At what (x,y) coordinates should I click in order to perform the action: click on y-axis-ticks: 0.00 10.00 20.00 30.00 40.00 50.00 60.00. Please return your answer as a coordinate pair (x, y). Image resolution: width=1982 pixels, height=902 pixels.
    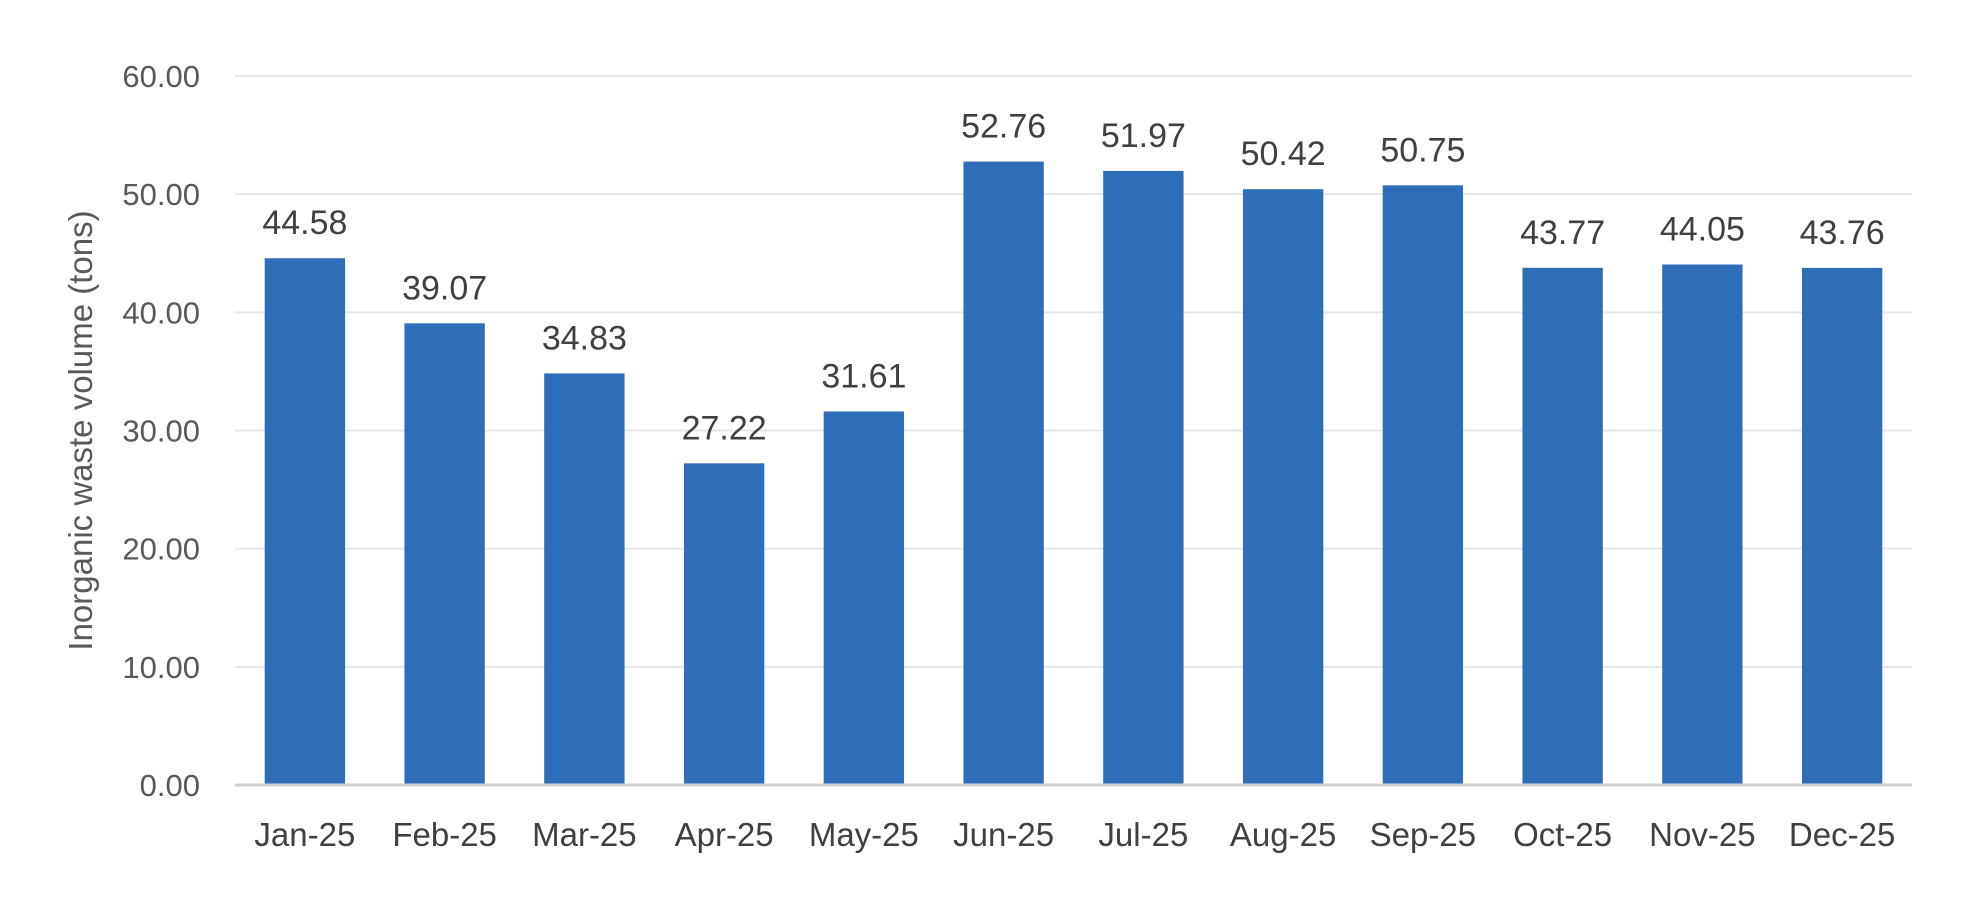
    Looking at the image, I should click on (161, 431).